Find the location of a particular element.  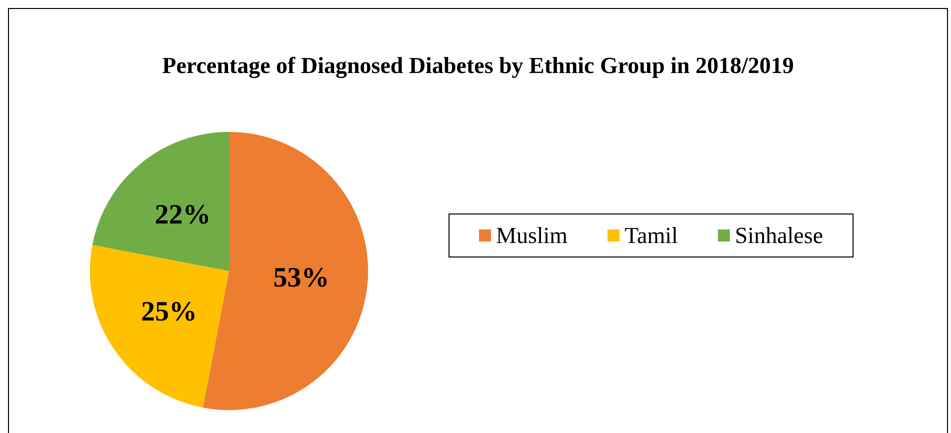

chart-title: Percentage of Diagnosed Diabetes by Ethnic Group in 2018/2019 is located at coordinates (478, 66).